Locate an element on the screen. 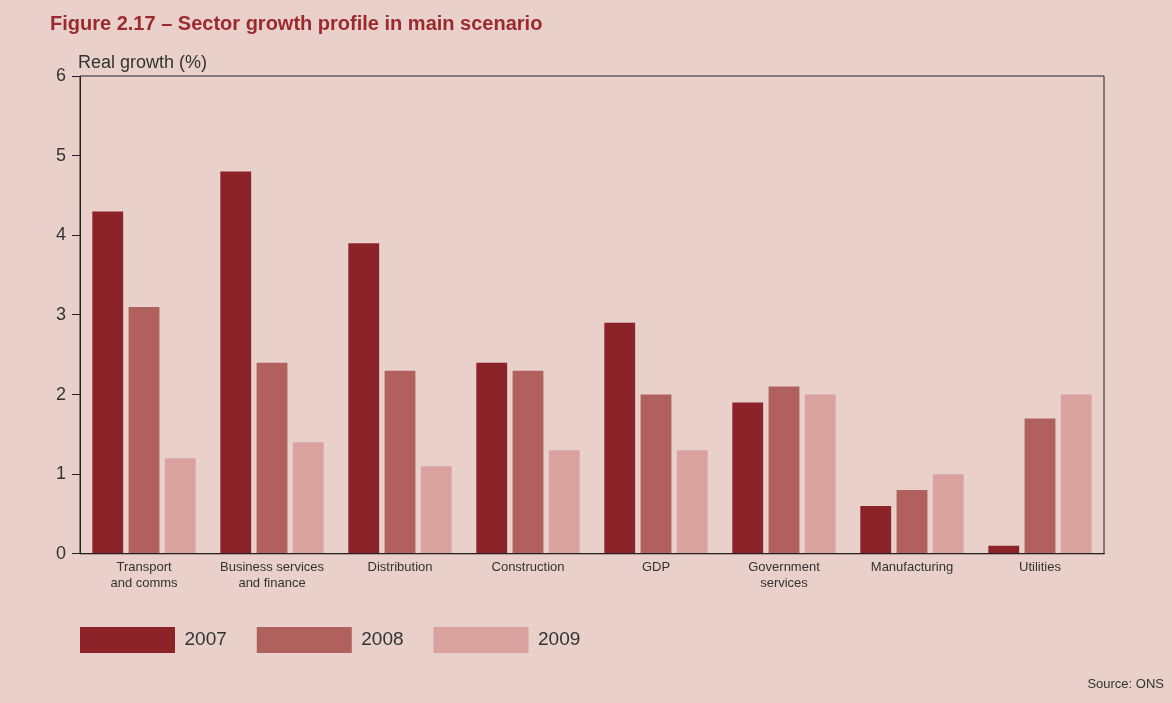 This screenshot has width=1172, height=703. y-tick-label: 5 is located at coordinates (61, 154).